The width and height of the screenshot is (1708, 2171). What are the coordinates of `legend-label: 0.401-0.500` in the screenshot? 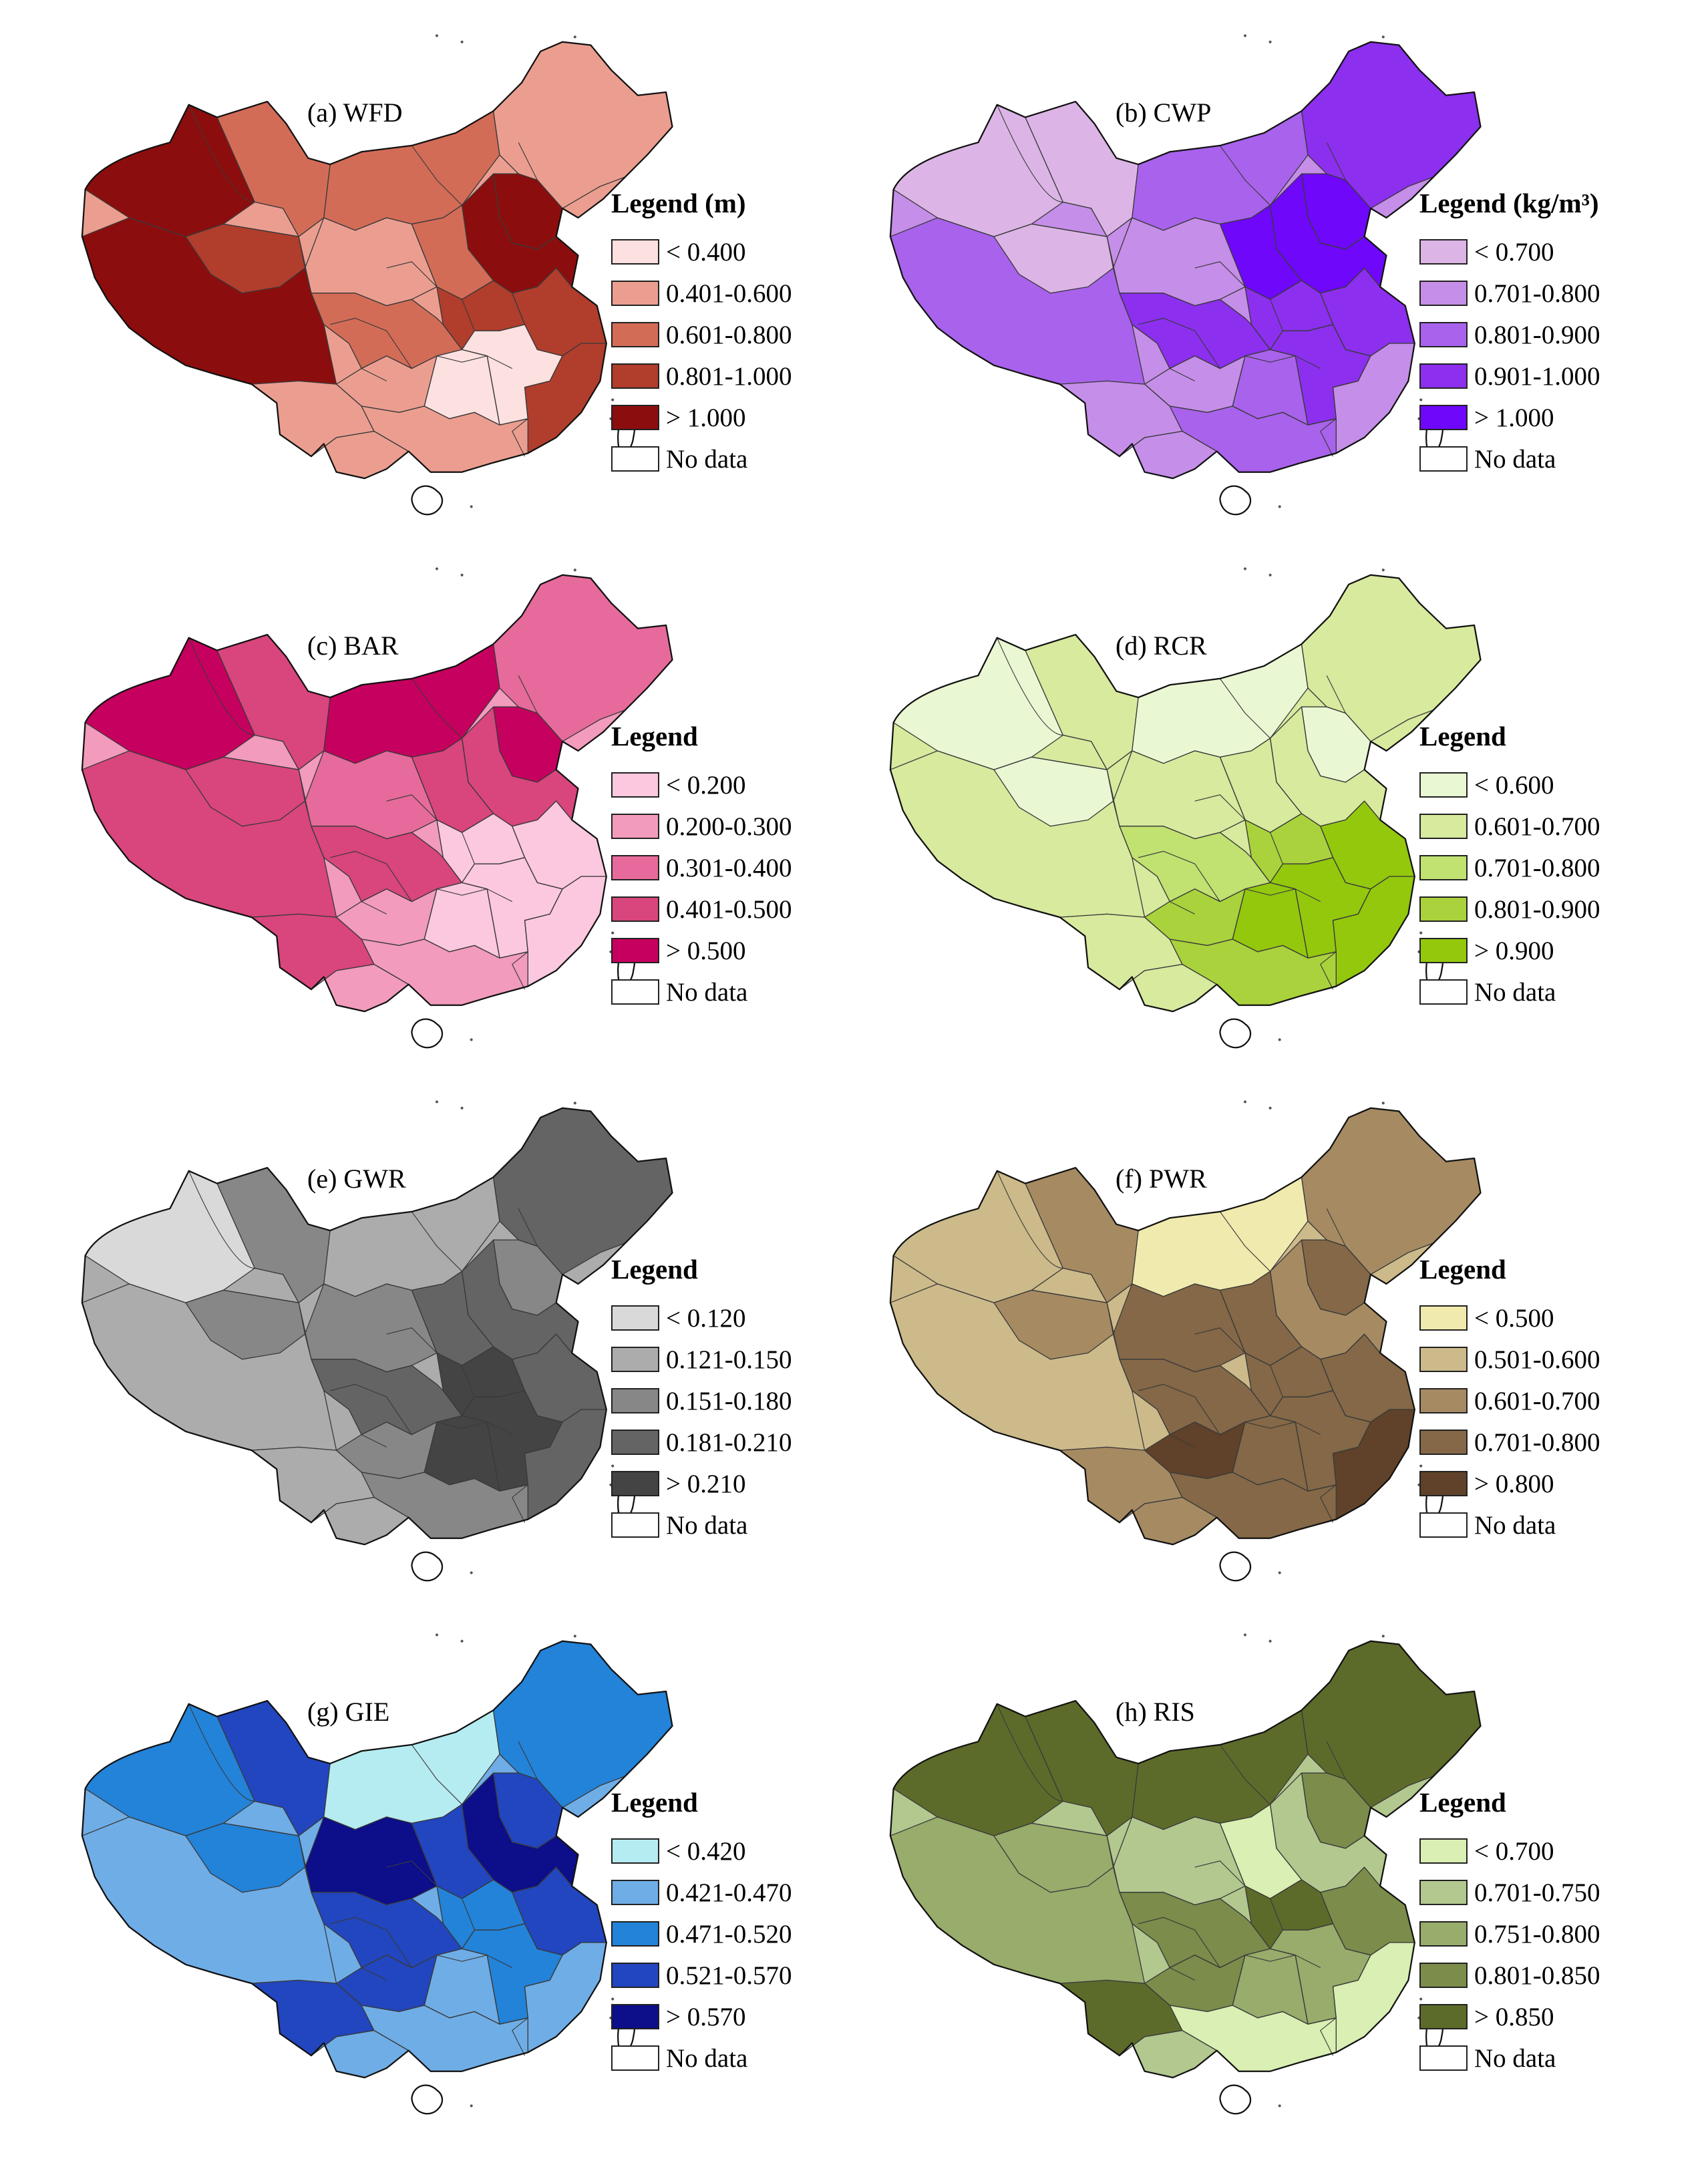 It's located at (729, 909).